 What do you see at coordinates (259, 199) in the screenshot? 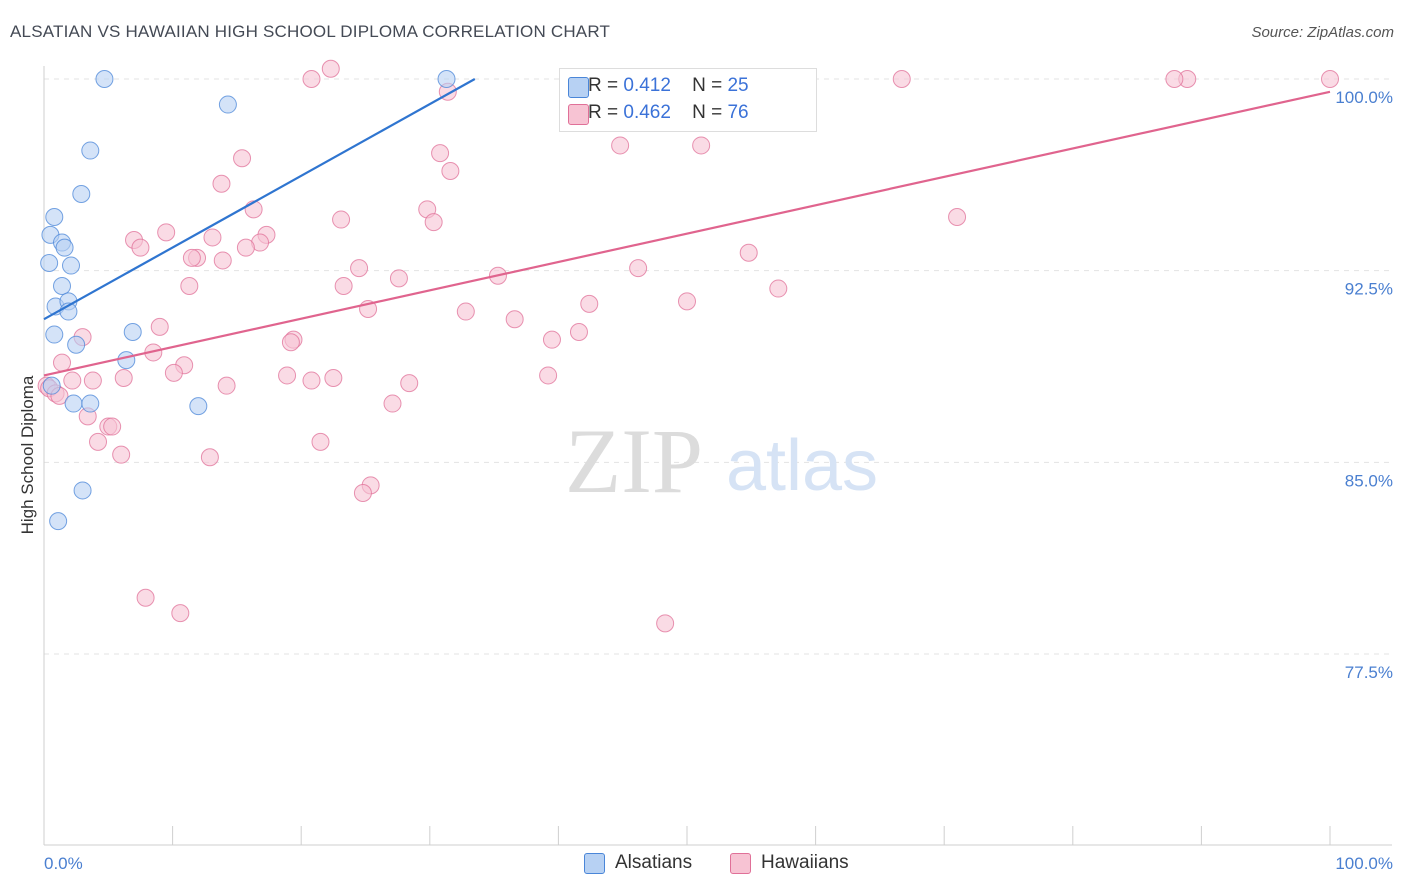
I see `alsatian-trendline` at bounding box center [259, 199].